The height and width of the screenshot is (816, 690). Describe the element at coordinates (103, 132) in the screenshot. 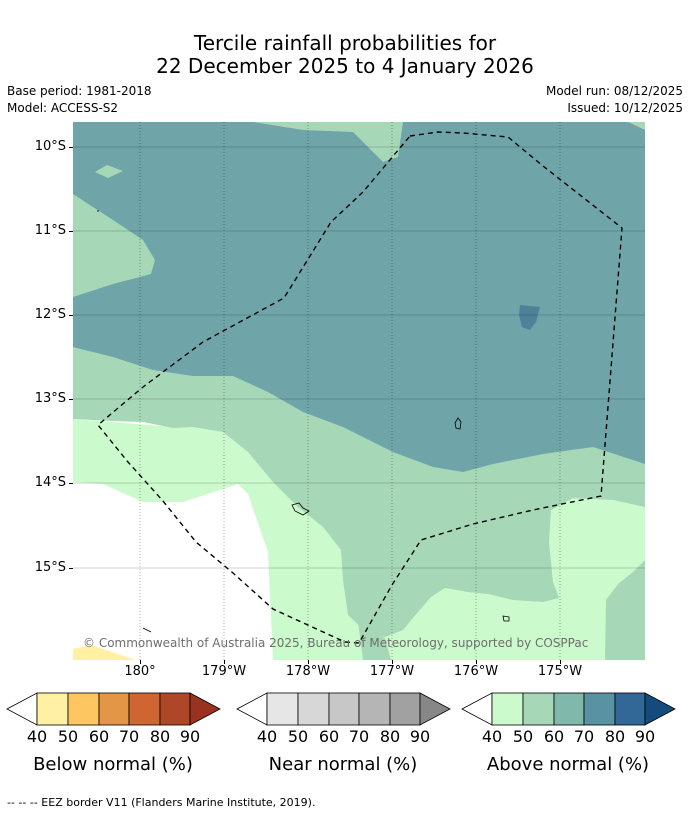

I see `above-60-fill-northwest` at that location.